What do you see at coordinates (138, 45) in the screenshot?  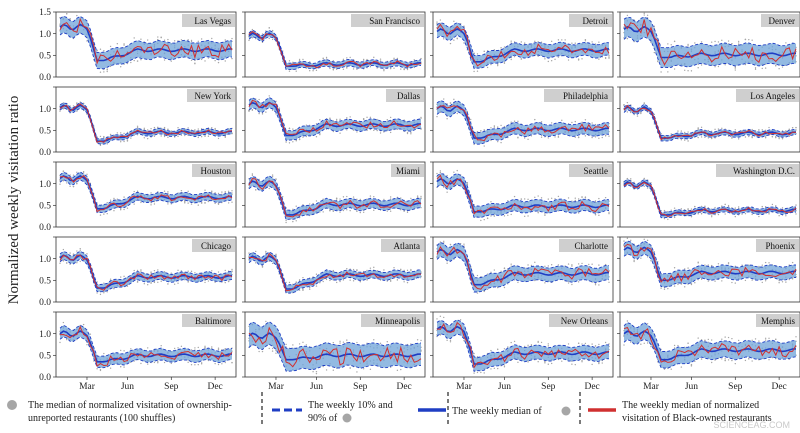 I see `panel-las-vegas: 0.0 0.5 1.0 1.5 Las Vegas` at bounding box center [138, 45].